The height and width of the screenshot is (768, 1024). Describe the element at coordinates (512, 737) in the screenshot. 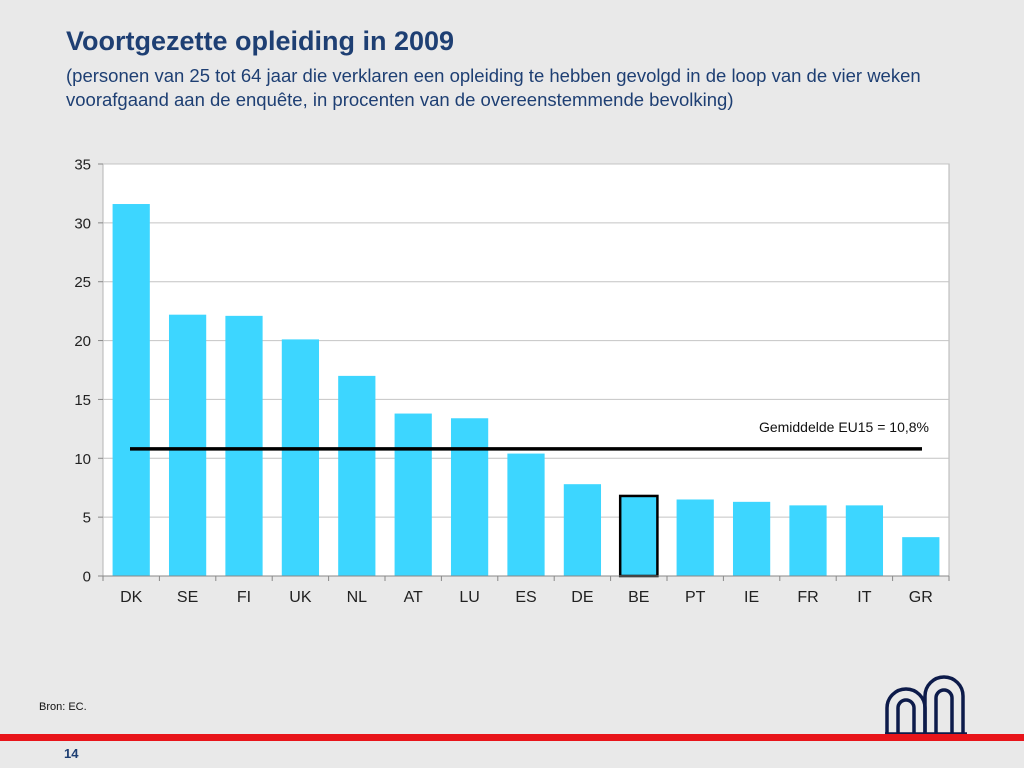

I see `footer-red-line` at that location.